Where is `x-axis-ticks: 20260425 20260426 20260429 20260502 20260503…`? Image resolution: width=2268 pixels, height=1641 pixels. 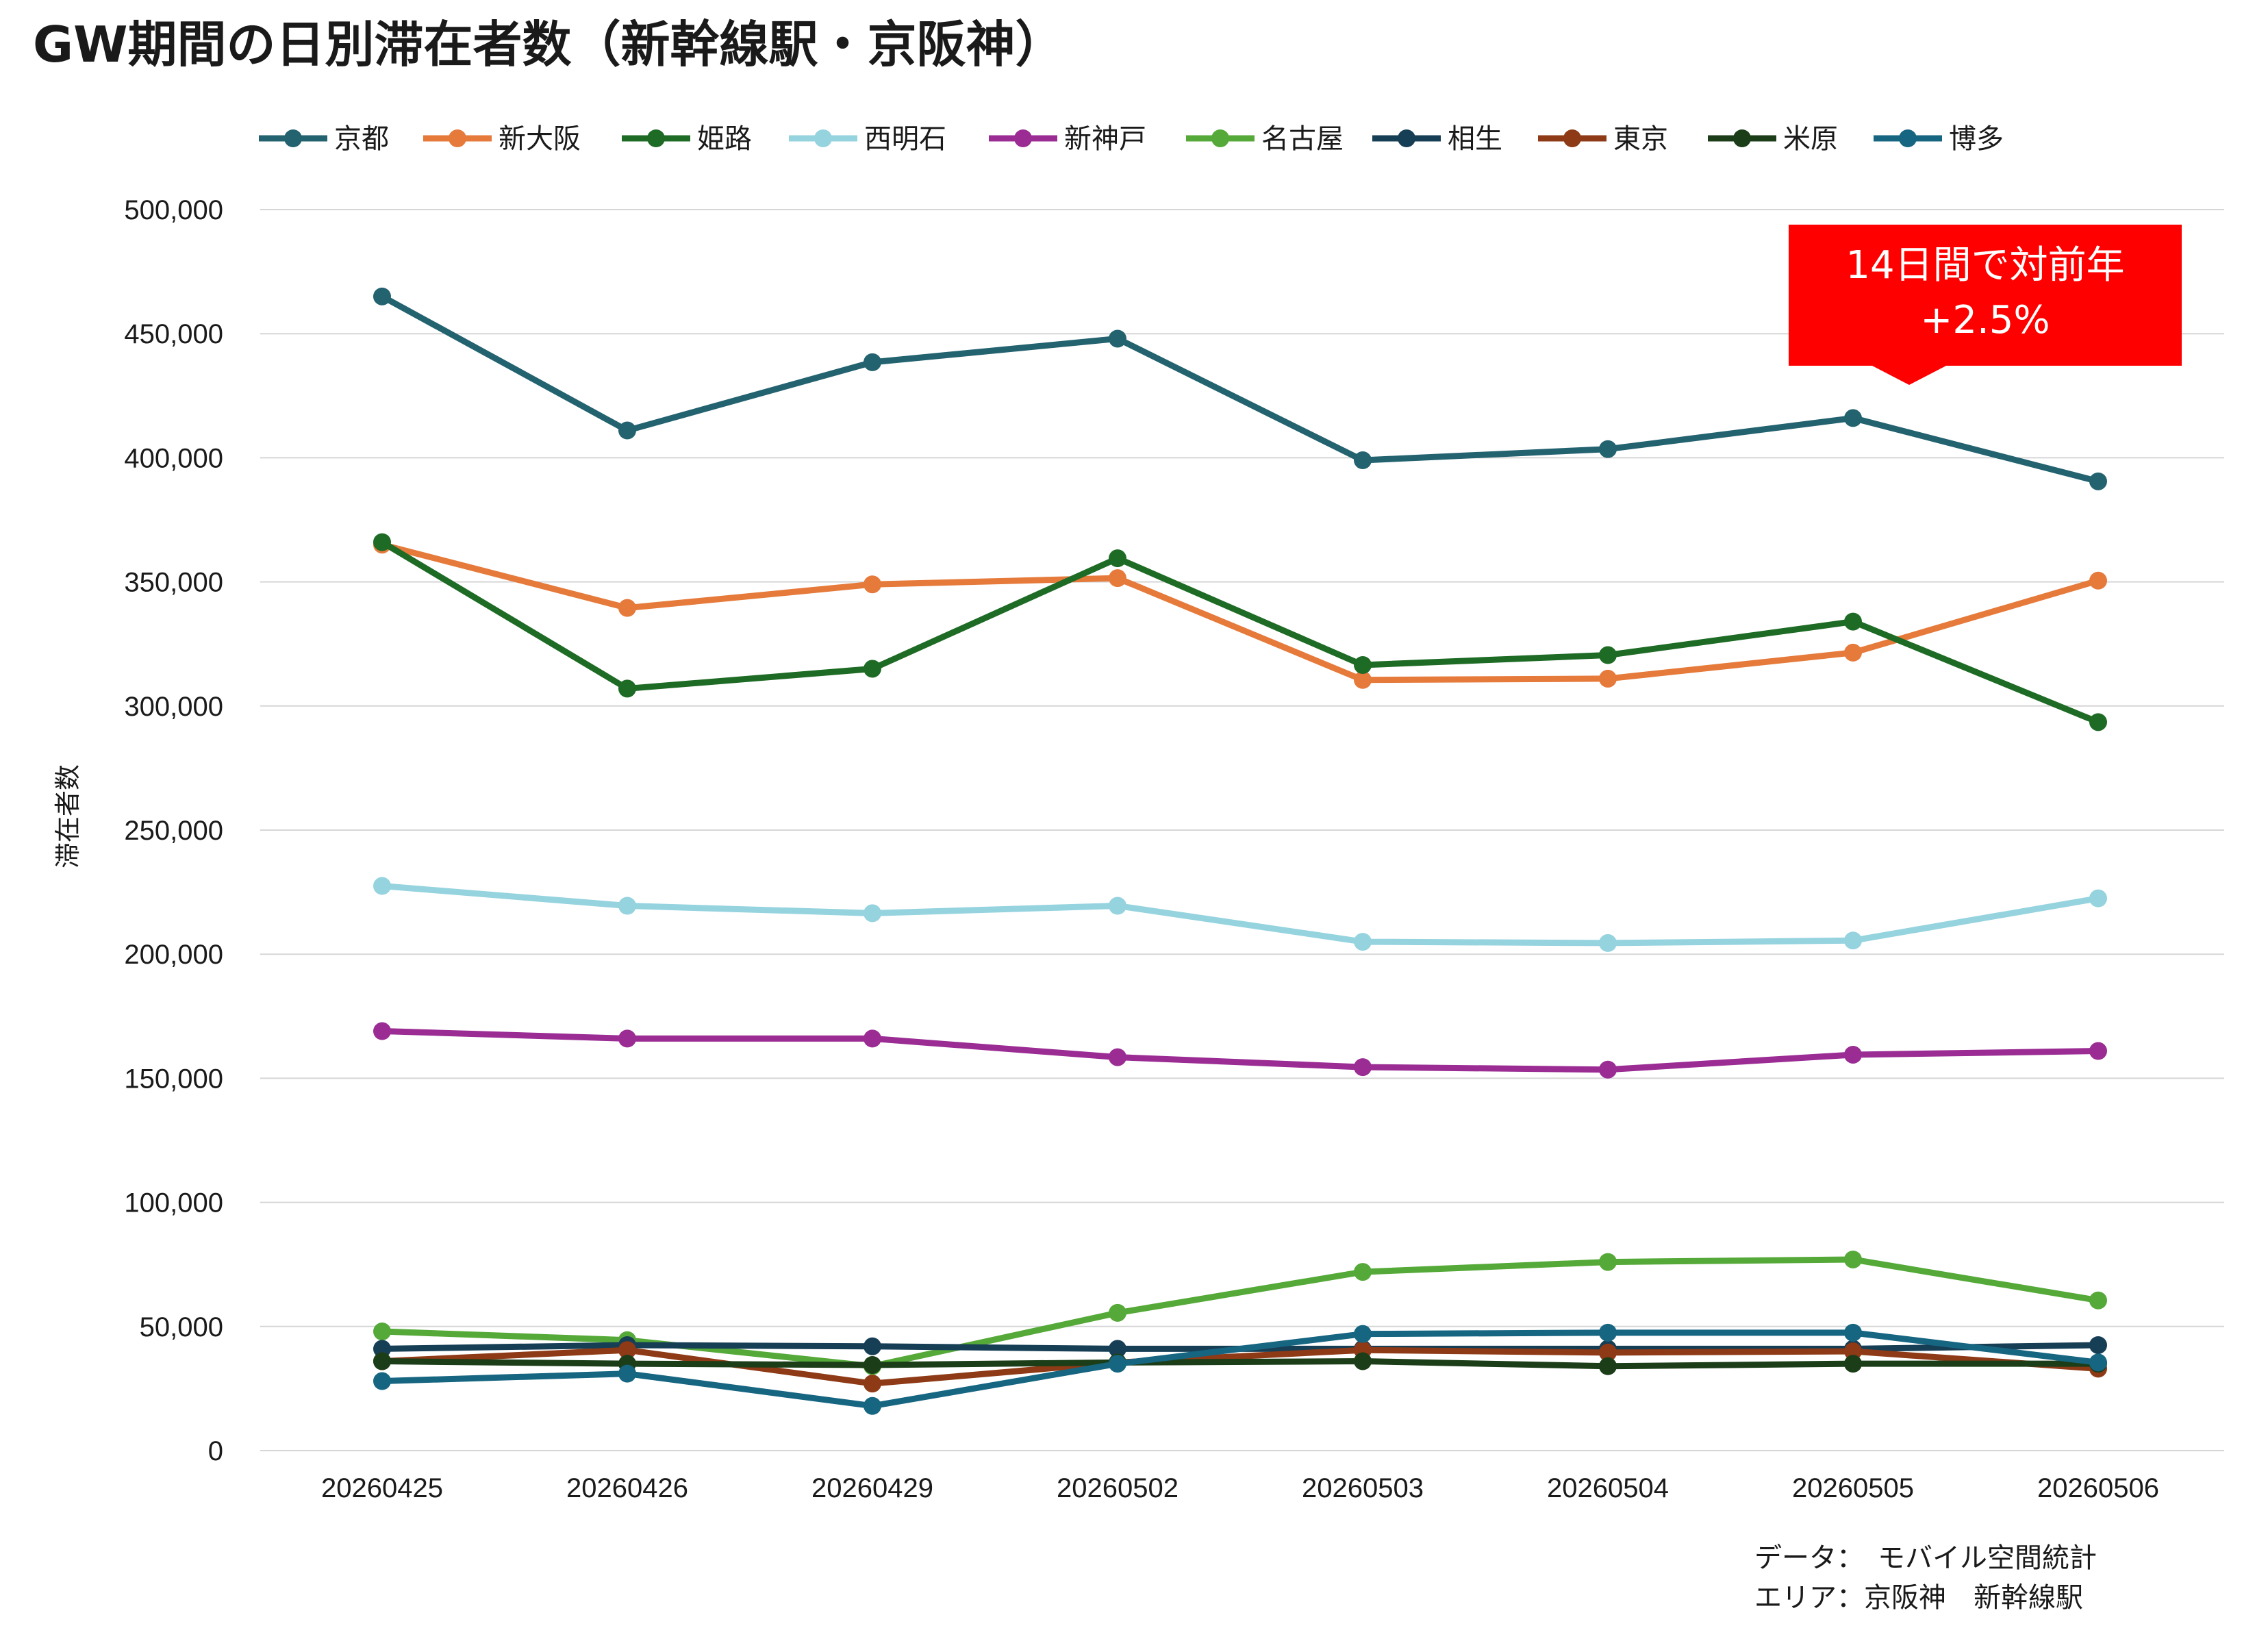
x-axis-ticks: 20260425 20260426 20260429 20260502 20260503… is located at coordinates (1240, 1488).